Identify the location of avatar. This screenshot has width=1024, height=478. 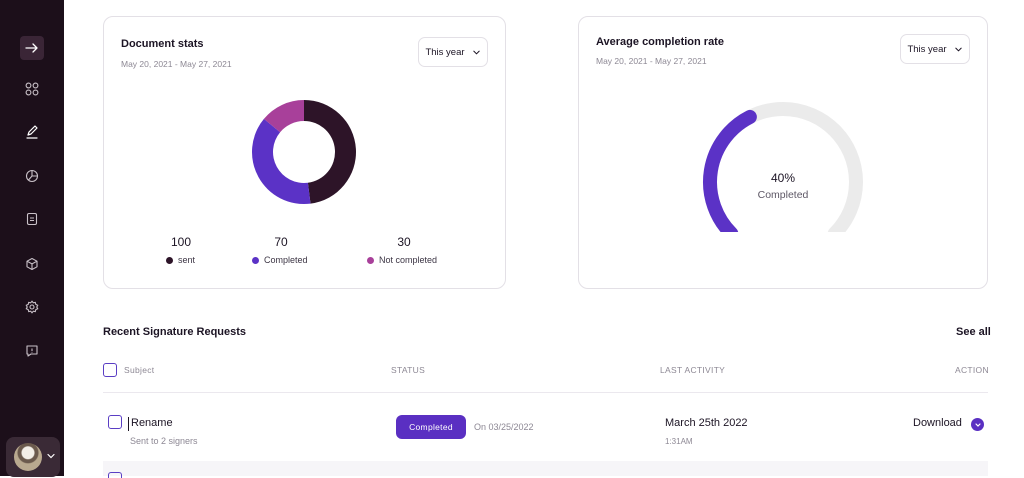
(28, 457).